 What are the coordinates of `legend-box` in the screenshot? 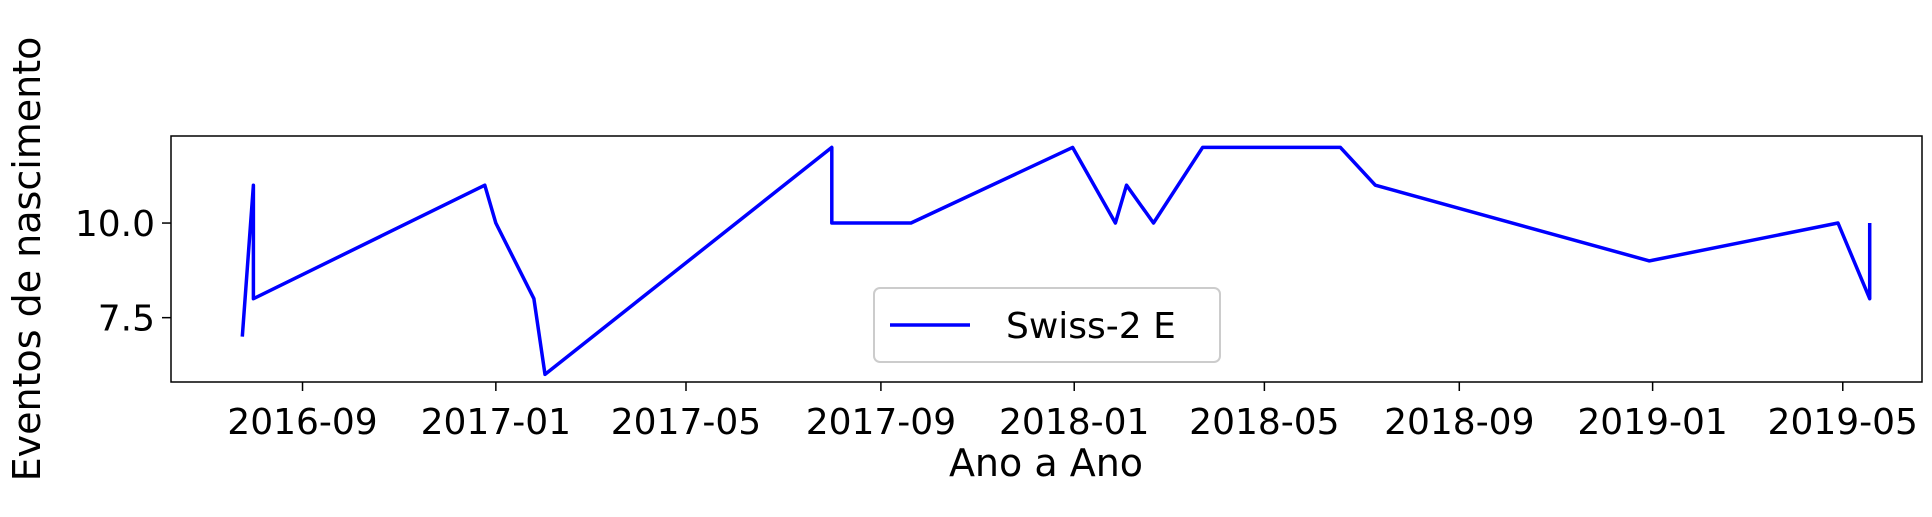 It's located at (1047, 325).